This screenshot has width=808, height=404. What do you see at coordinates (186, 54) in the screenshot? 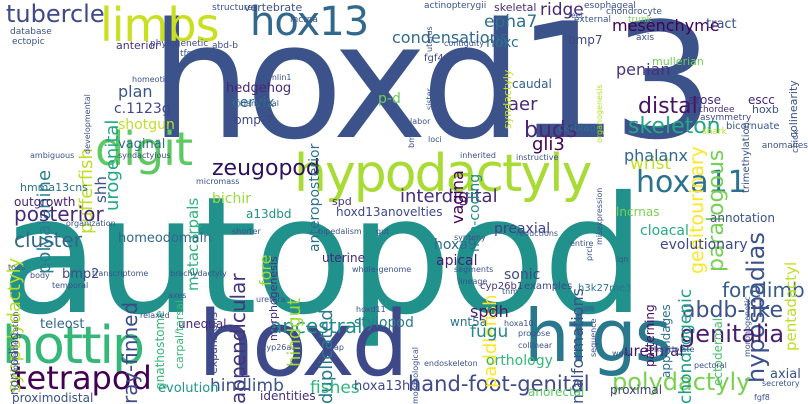
I see `word-tfs: tfs` at bounding box center [186, 54].